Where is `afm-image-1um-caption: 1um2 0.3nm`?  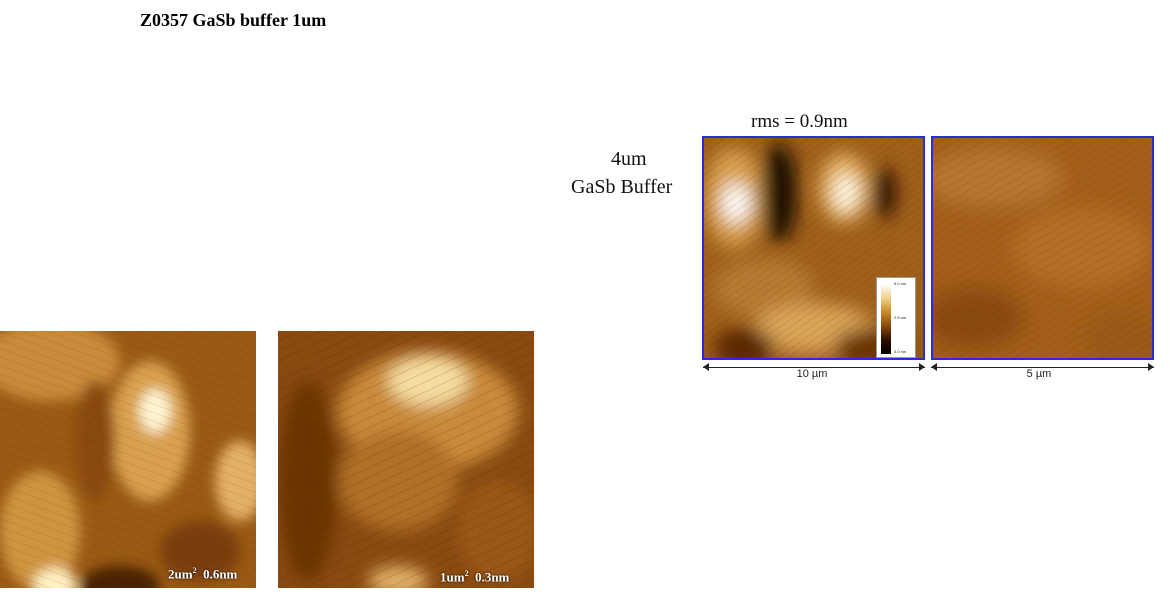 afm-image-1um-caption: 1um2 0.3nm is located at coordinates (474, 577).